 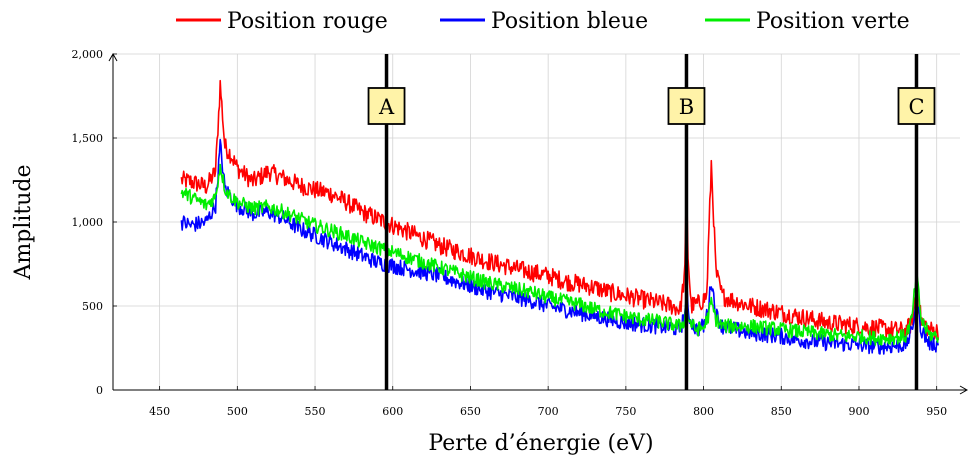 I want to click on legend-label: Position rouge, so click(x=307, y=21).